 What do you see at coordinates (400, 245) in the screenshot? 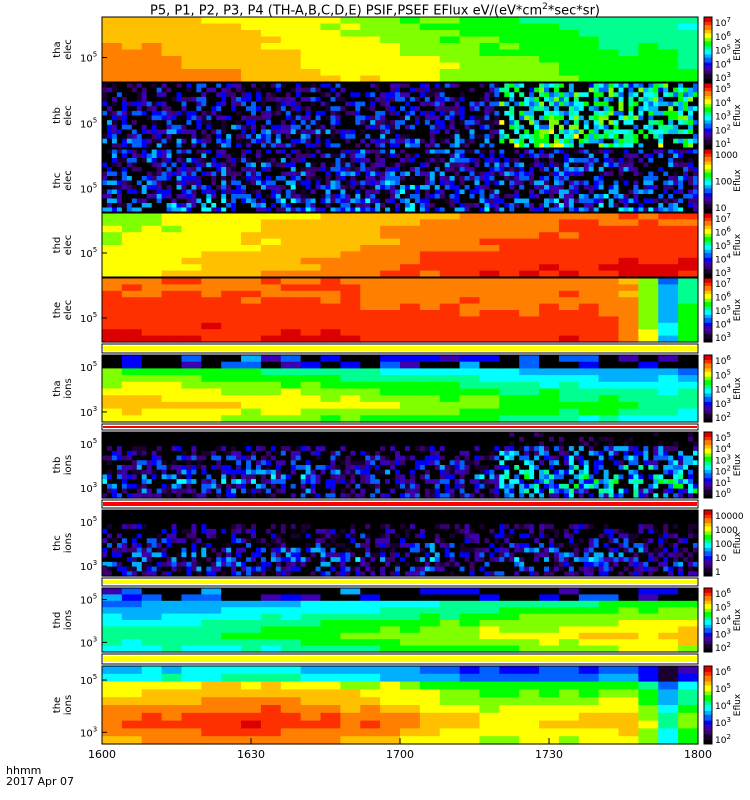
I see `panel-frame` at bounding box center [400, 245].